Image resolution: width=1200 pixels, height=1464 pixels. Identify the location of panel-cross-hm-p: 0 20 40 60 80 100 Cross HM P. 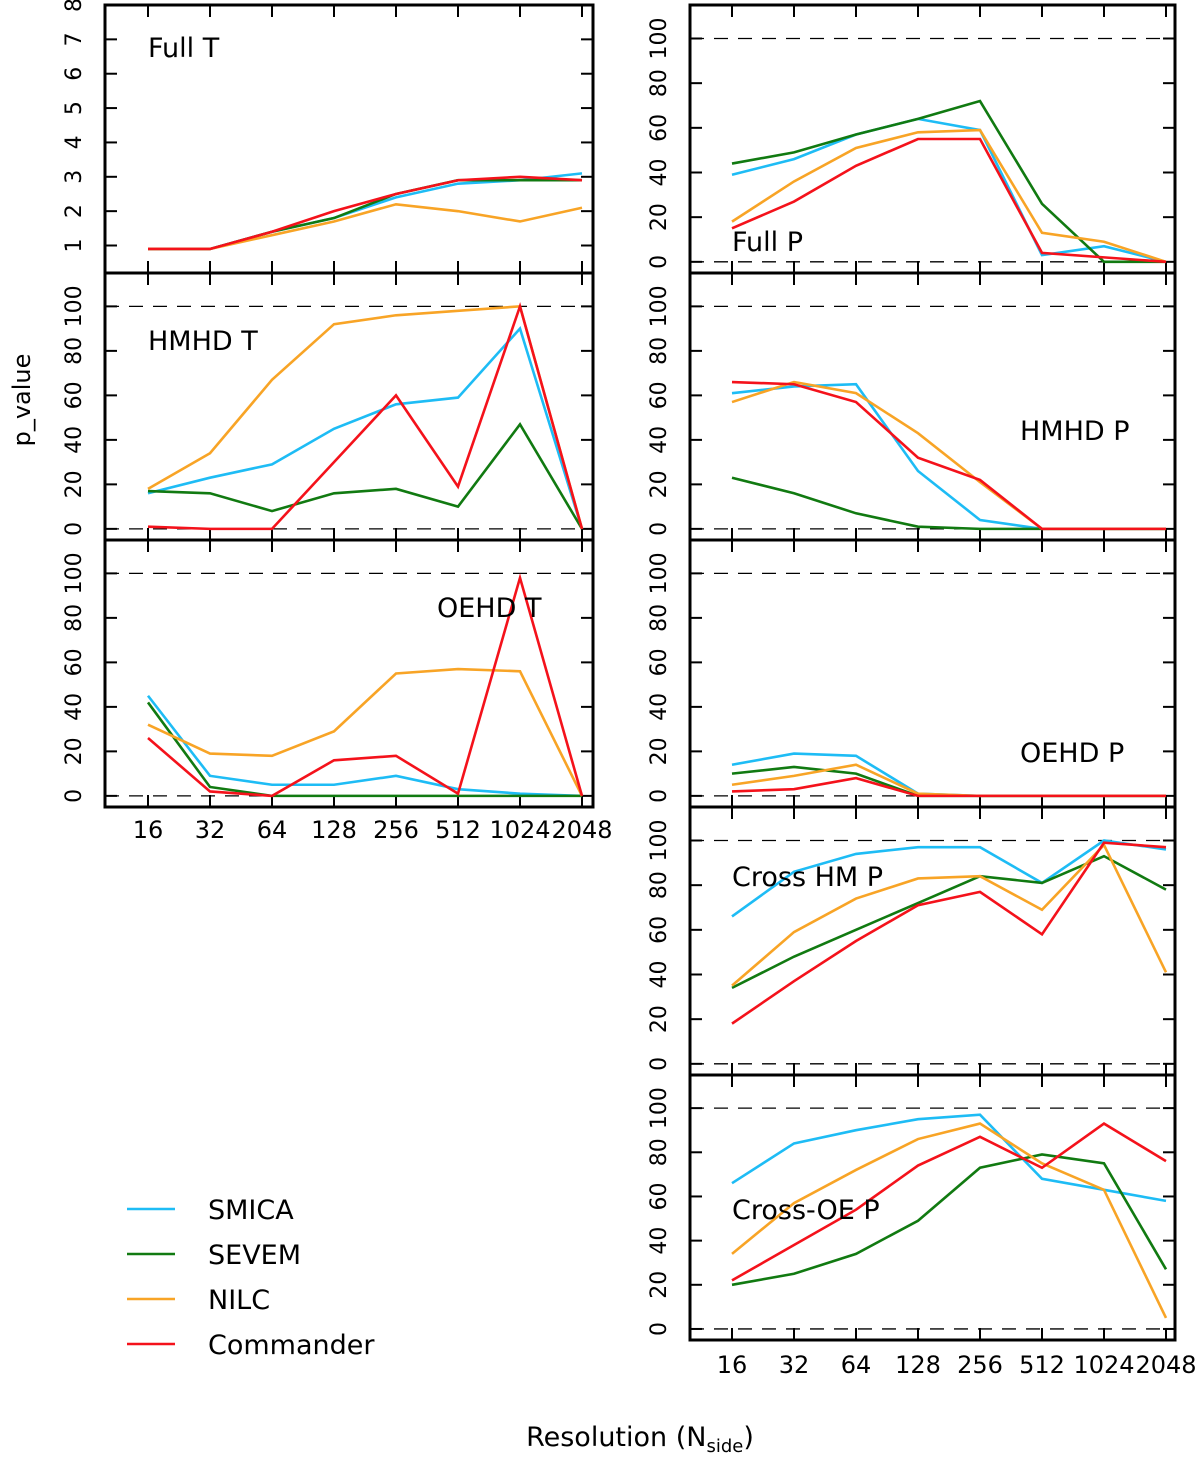
(912, 941).